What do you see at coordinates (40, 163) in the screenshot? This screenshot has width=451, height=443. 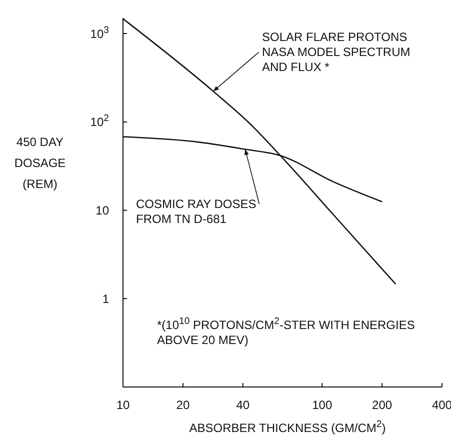 I see `y-axis-title: 450 DAY DOSAGE (REM)` at bounding box center [40, 163].